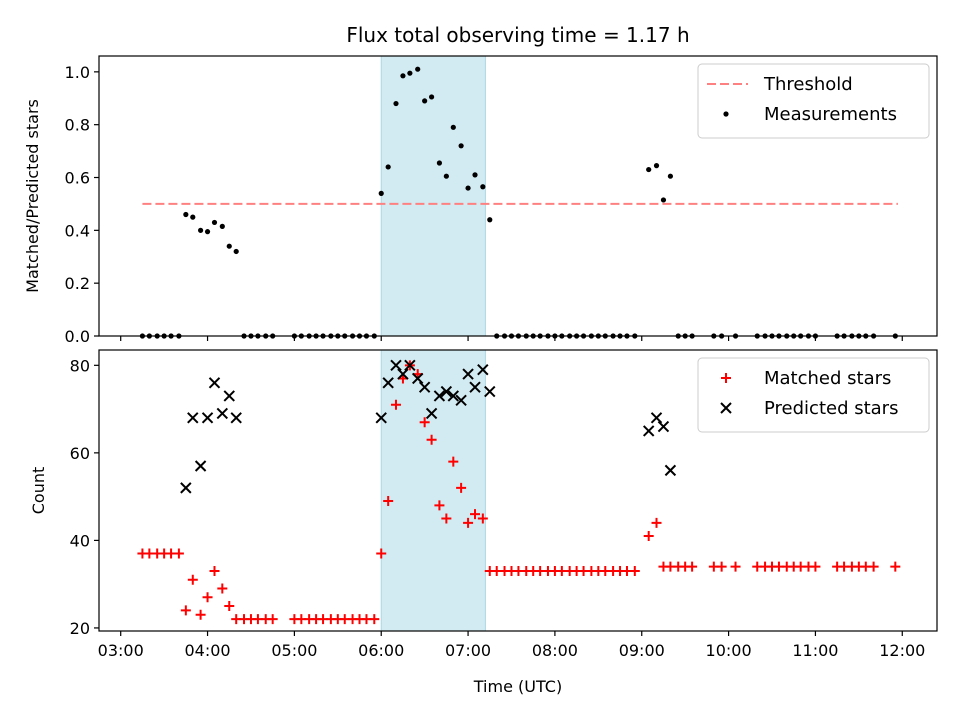 Image resolution: width=960 pixels, height=725 pixels. Describe the element at coordinates (80, 365) in the screenshot. I see `y-tick-label: 80` at that location.